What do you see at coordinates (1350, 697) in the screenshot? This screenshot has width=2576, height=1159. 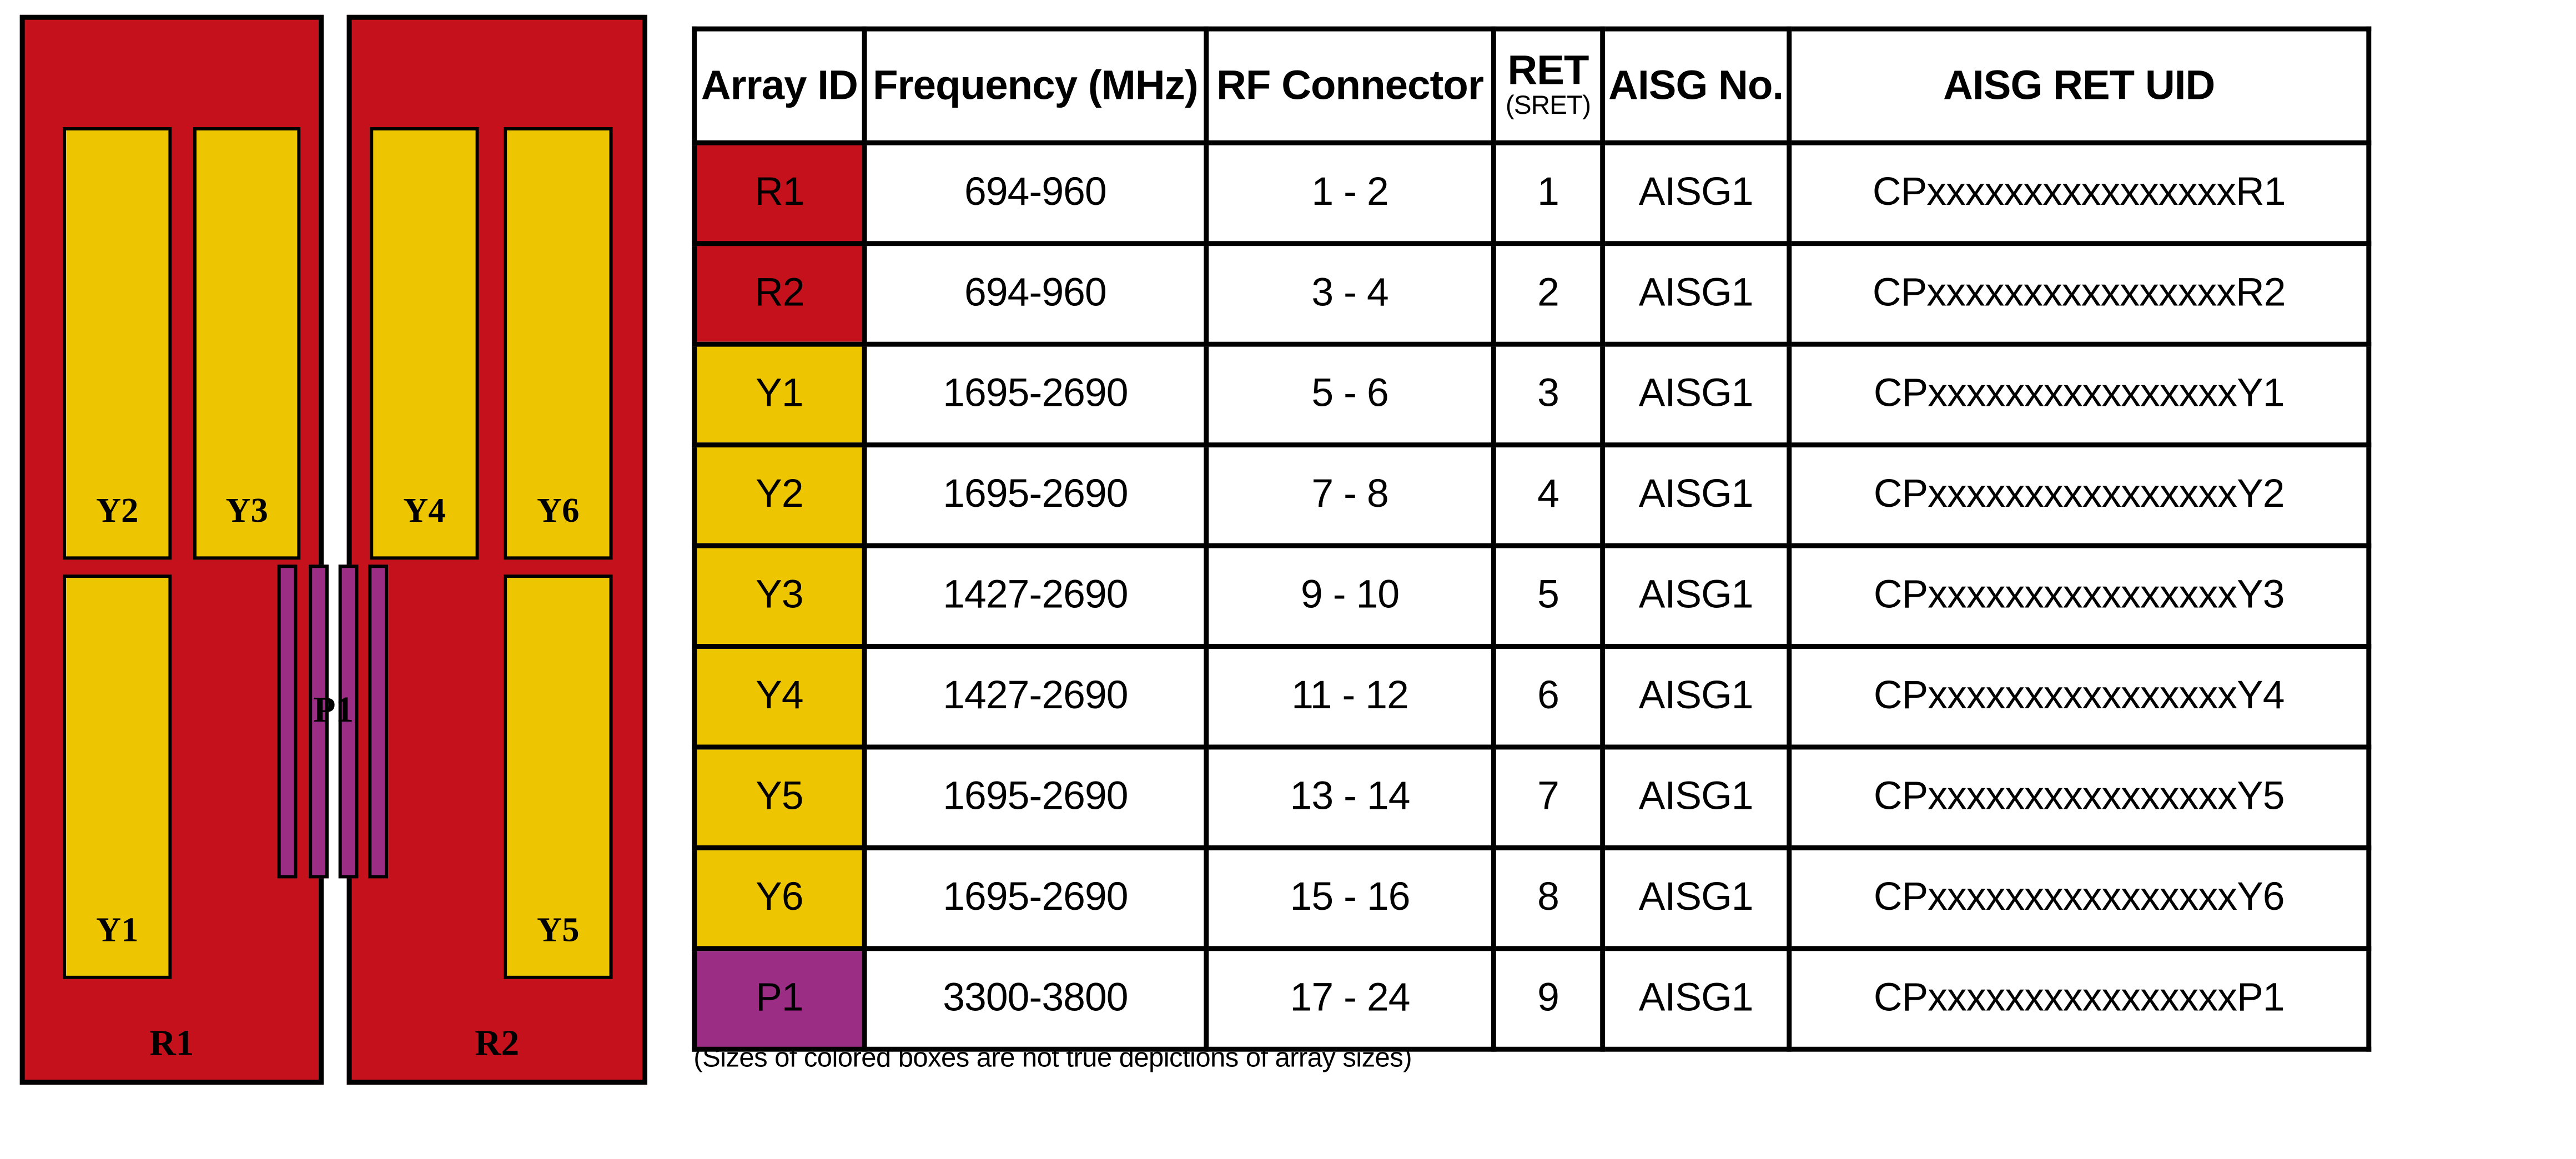 I see `rf-connector-cell: 11 - 12` at bounding box center [1350, 697].